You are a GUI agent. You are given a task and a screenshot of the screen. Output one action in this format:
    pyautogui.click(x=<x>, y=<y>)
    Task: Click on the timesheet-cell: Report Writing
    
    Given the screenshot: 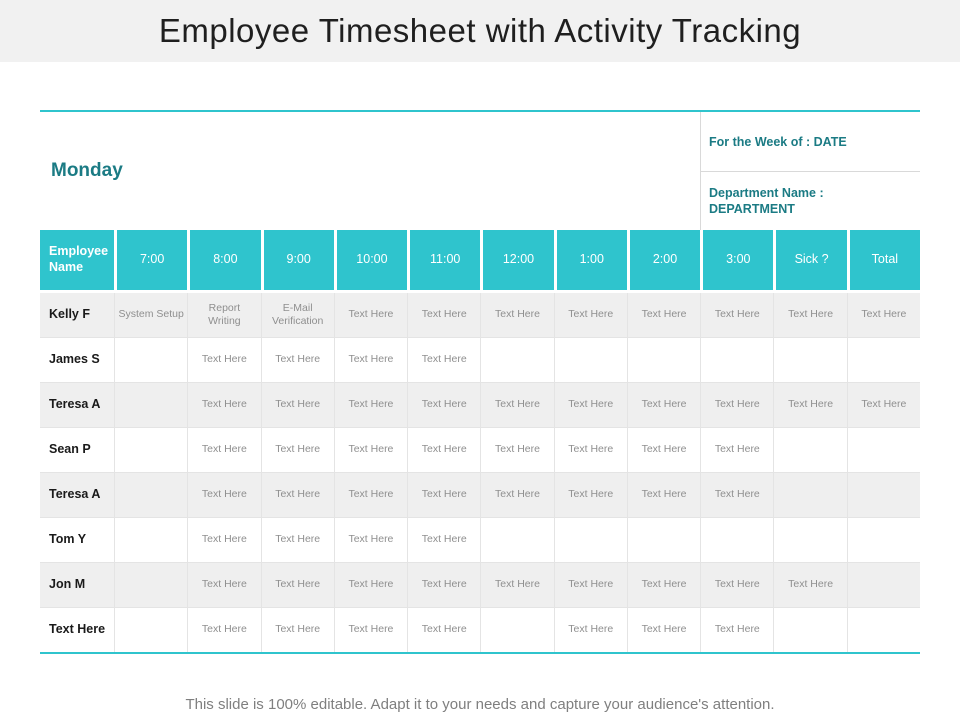 What is the action you would take?
    pyautogui.click(x=224, y=315)
    